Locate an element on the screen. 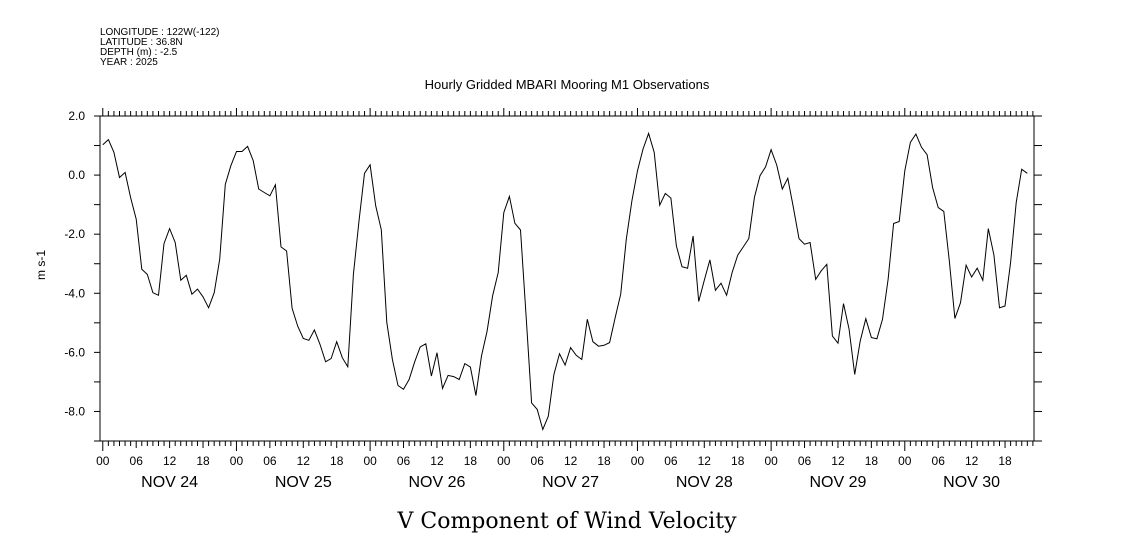 The image size is (1121, 560). y-axis-label: m s-1 is located at coordinates (41, 265).